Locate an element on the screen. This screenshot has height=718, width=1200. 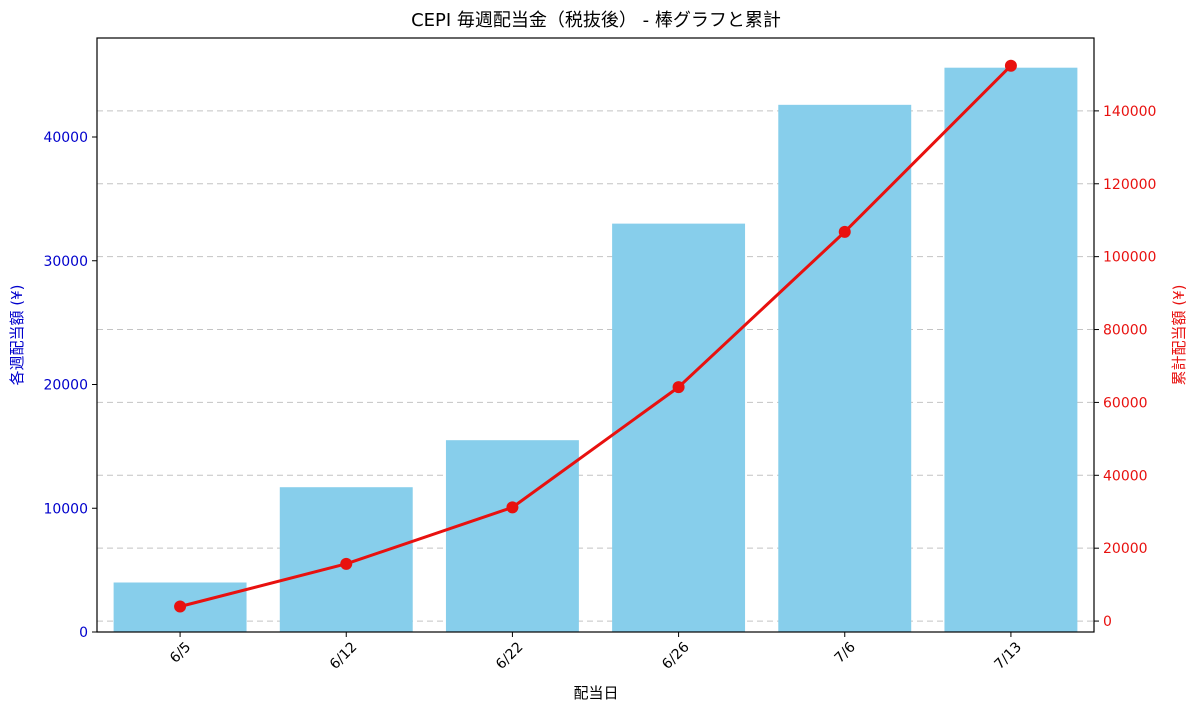
x-tick-label: 6/5 is located at coordinates (180, 652).